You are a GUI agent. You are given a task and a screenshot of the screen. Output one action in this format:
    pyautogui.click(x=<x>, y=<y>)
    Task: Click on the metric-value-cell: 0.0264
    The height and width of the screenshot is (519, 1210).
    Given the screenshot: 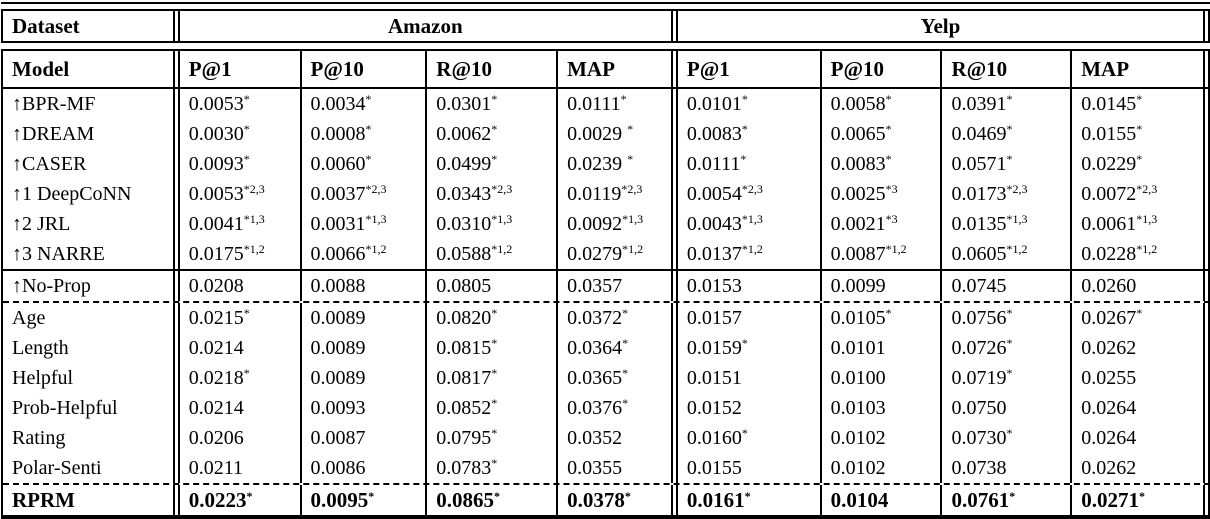 What is the action you would take?
    pyautogui.click(x=1136, y=438)
    